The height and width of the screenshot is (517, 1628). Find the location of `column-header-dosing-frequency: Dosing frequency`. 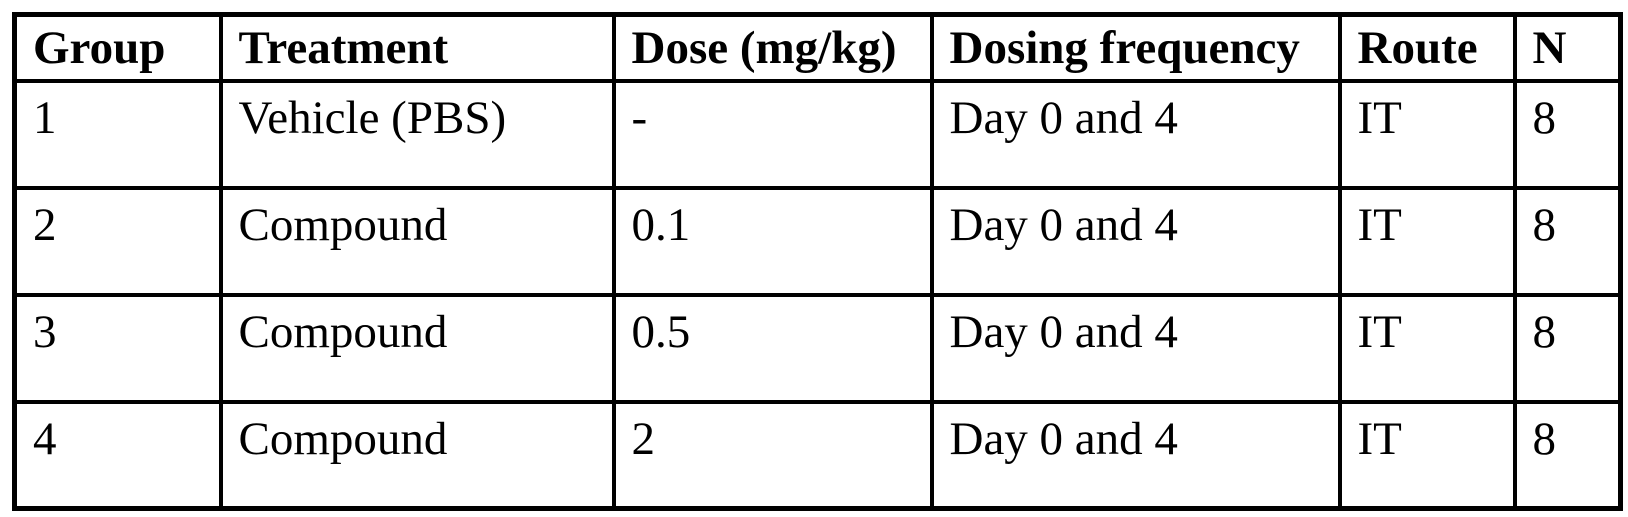

column-header-dosing-frequency: Dosing frequency is located at coordinates (1135, 47).